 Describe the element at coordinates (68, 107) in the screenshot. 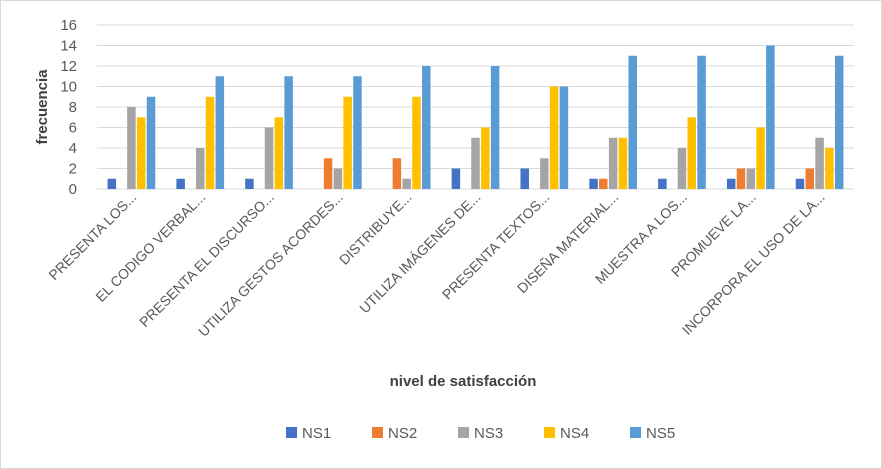

I see `y-axis-ticks: 0 2 4 6 8 10 12 14 16` at that location.